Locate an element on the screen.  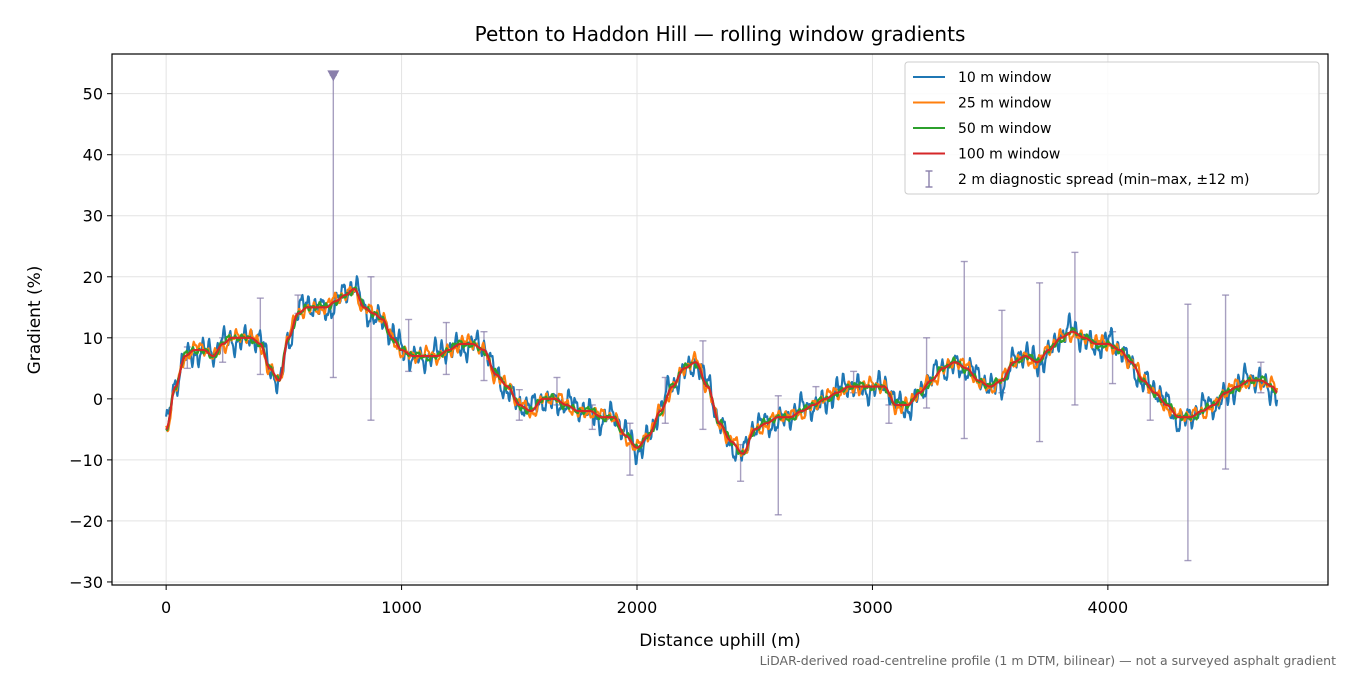
x-tick-label: 0 is located at coordinates (166, 607).